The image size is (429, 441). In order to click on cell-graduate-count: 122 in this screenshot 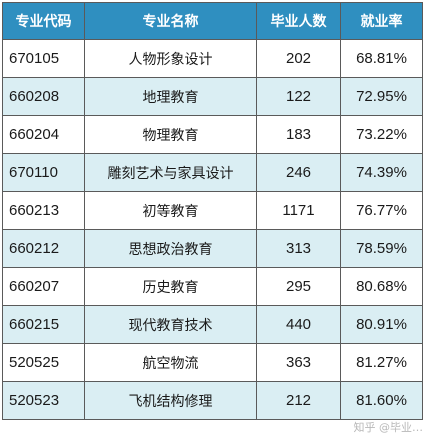, I will do `click(298, 96)`.